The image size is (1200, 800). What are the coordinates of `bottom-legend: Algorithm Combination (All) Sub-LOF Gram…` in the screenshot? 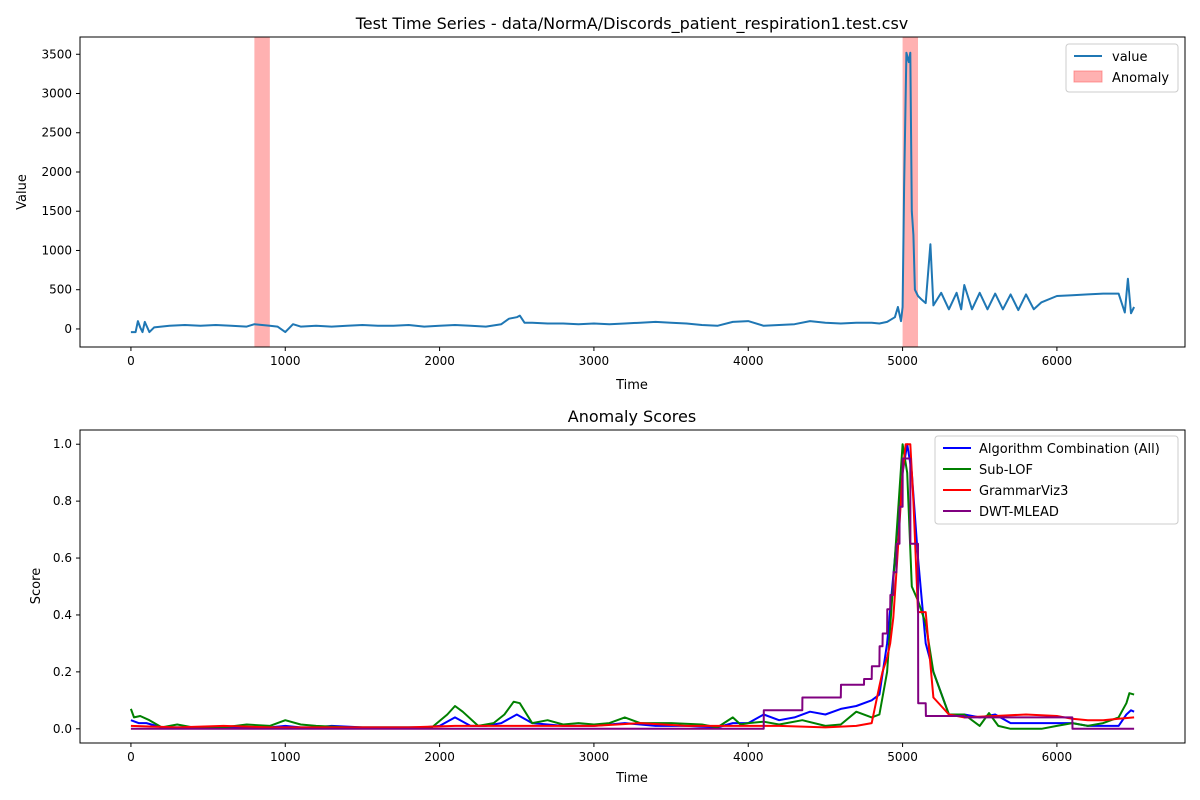 It's located at (1056, 480).